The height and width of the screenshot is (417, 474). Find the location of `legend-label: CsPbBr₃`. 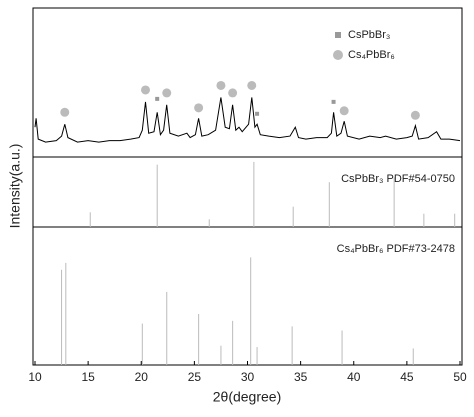

legend-label: CsPbBr₃ is located at coordinates (369, 35).